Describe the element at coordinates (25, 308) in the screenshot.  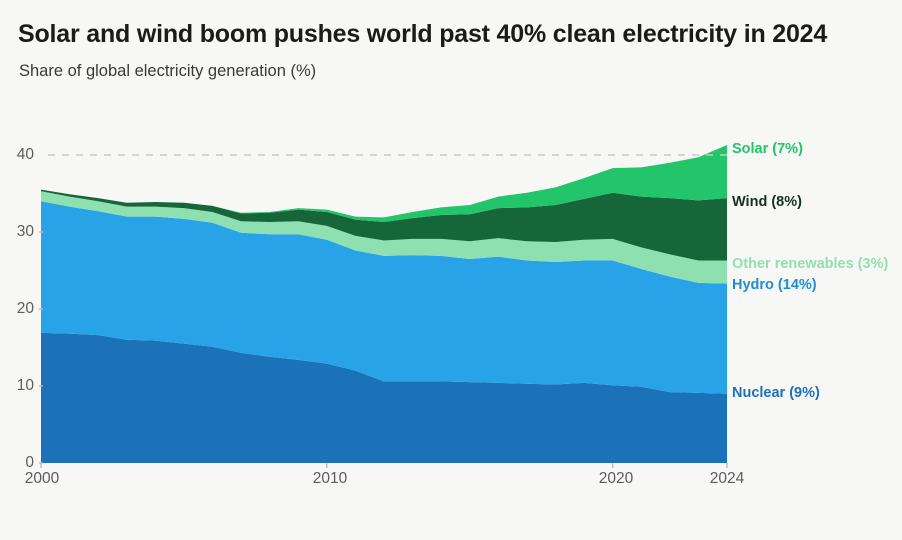
I see `y-axis-tick-20: 20` at that location.